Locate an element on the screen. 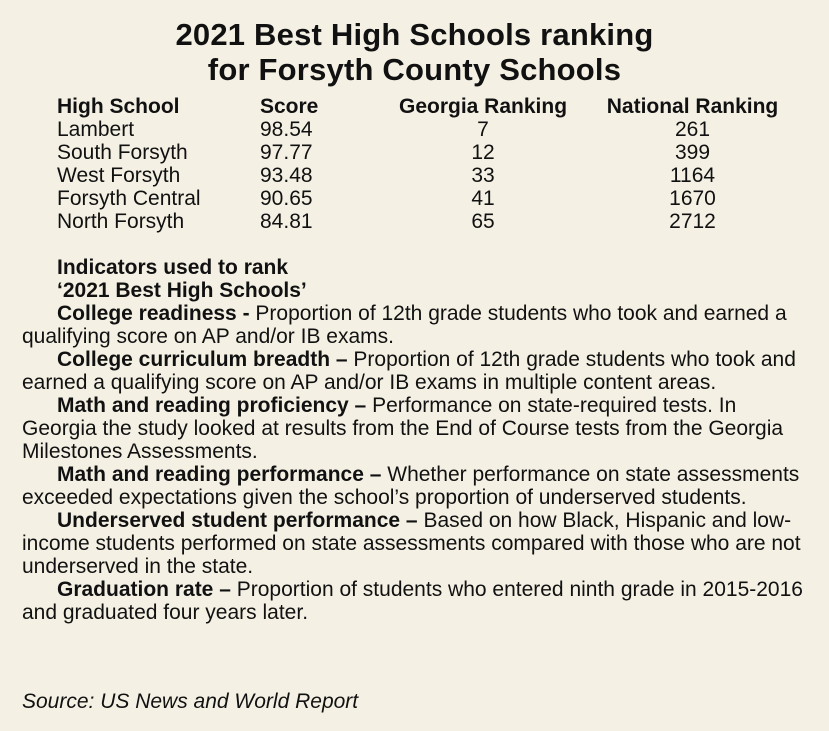 Image resolution: width=829 pixels, height=731 pixels. cell-georgia-ranking: 7 is located at coordinates (483, 129).